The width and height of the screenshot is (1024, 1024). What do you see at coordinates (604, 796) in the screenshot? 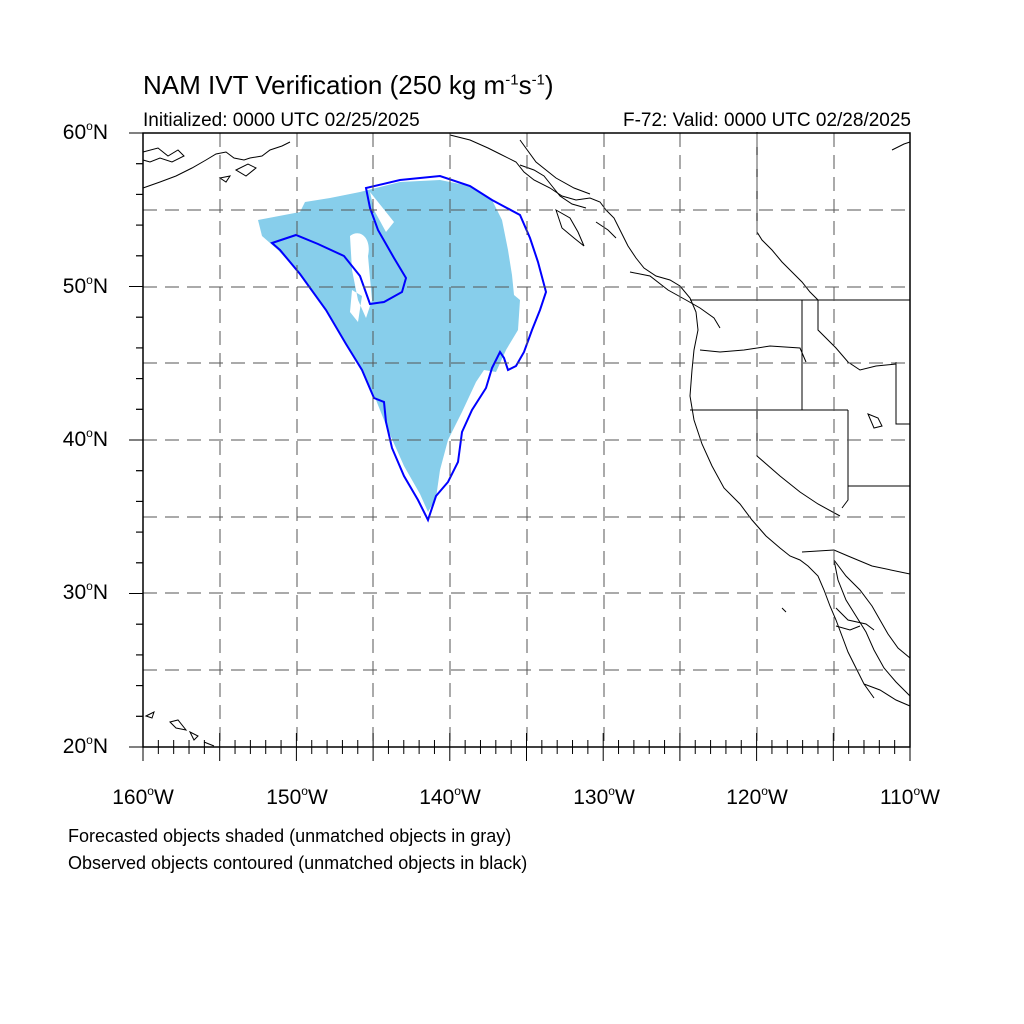
I see `lon-label-130: 130oW` at bounding box center [604, 796].